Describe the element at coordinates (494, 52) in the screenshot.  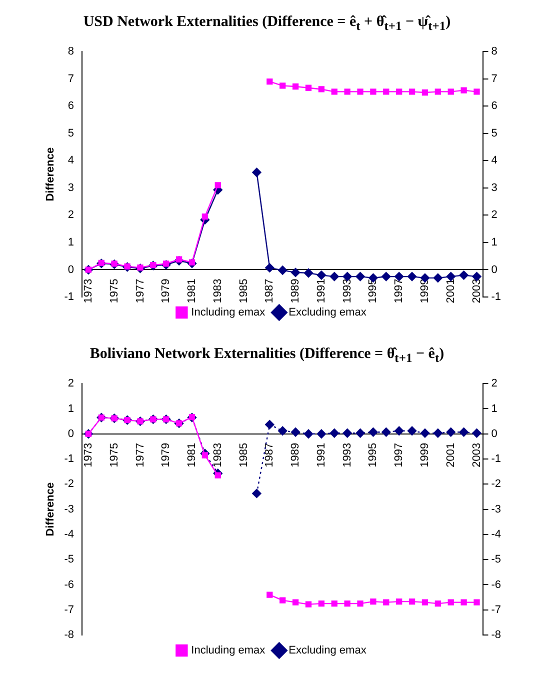
I see `y2-tick-label: 8` at that location.